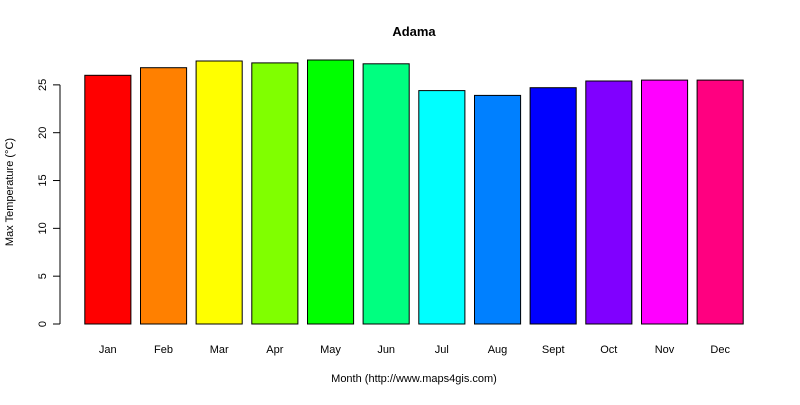 This screenshot has height=405, width=800. I want to click on x-tick-label: Nov, so click(665, 350).